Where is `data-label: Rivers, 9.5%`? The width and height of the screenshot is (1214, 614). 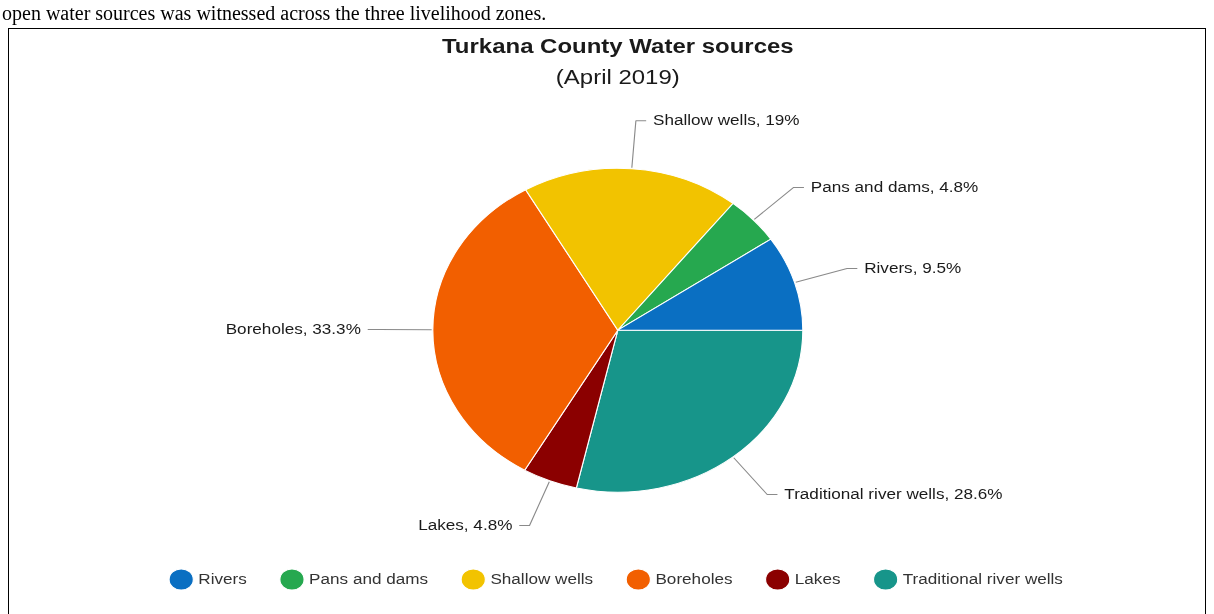 data-label: Rivers, 9.5% is located at coordinates (913, 267).